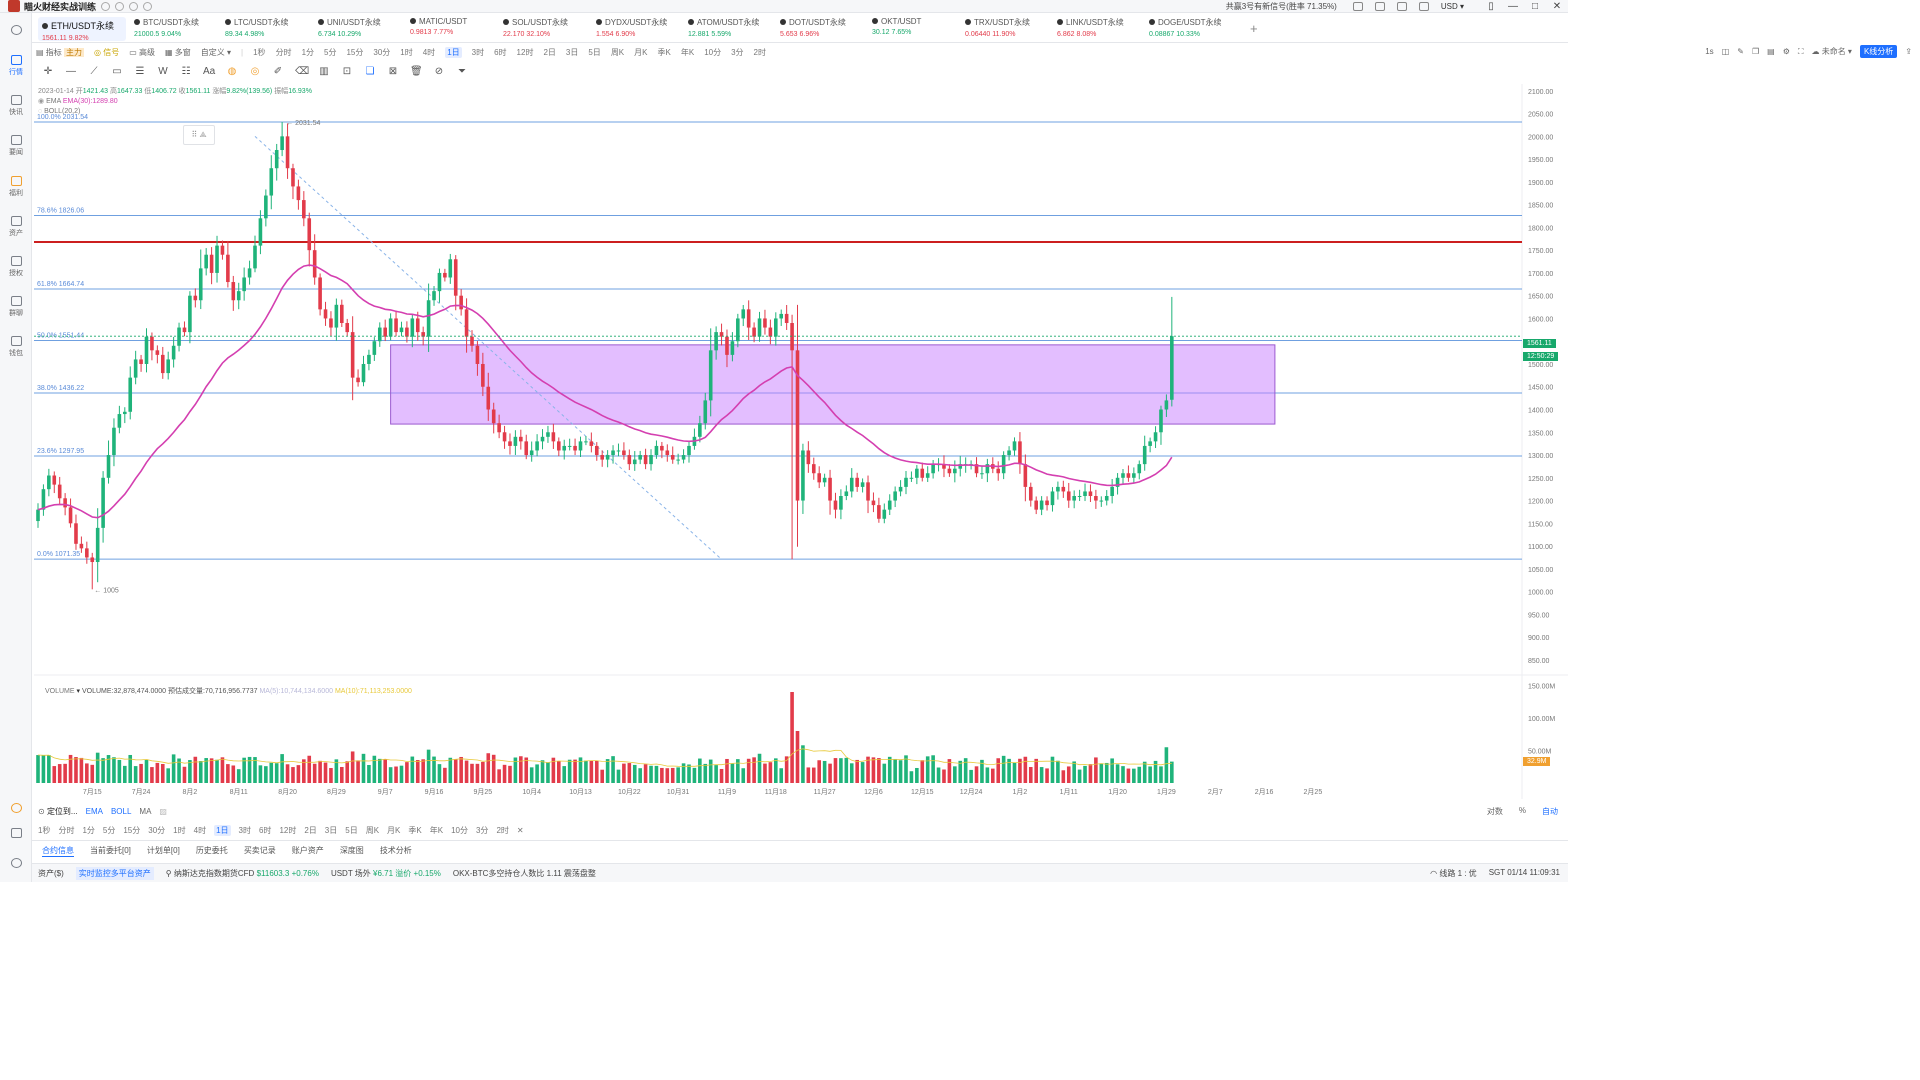 The image size is (1920, 1080). I want to click on timeframe-option: 10分, so click(459, 830).